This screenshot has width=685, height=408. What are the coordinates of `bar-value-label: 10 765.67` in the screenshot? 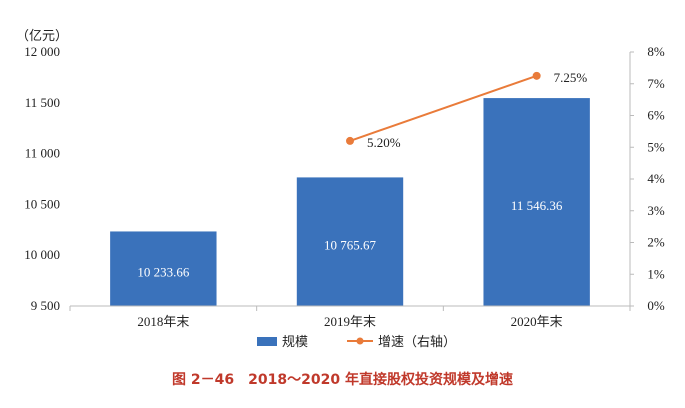 It's located at (350, 245).